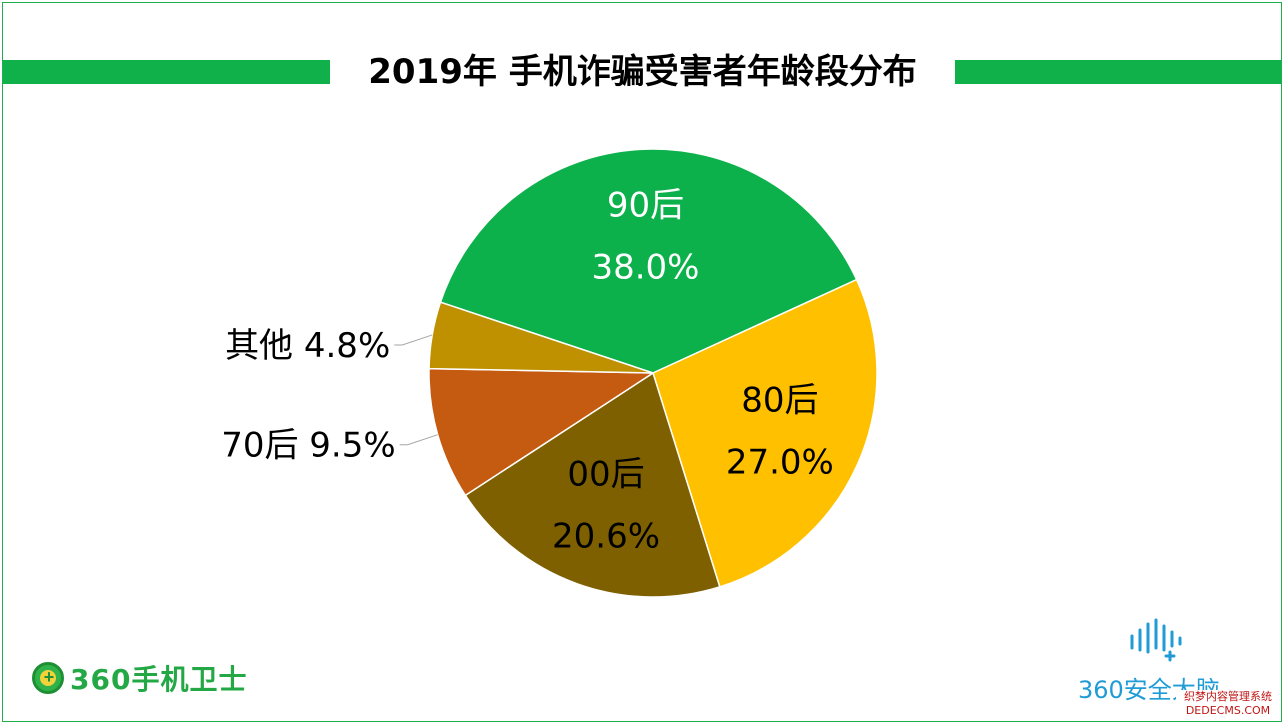 The image size is (1286, 726). I want to click on slice-category-label-1: 80后, so click(779, 401).